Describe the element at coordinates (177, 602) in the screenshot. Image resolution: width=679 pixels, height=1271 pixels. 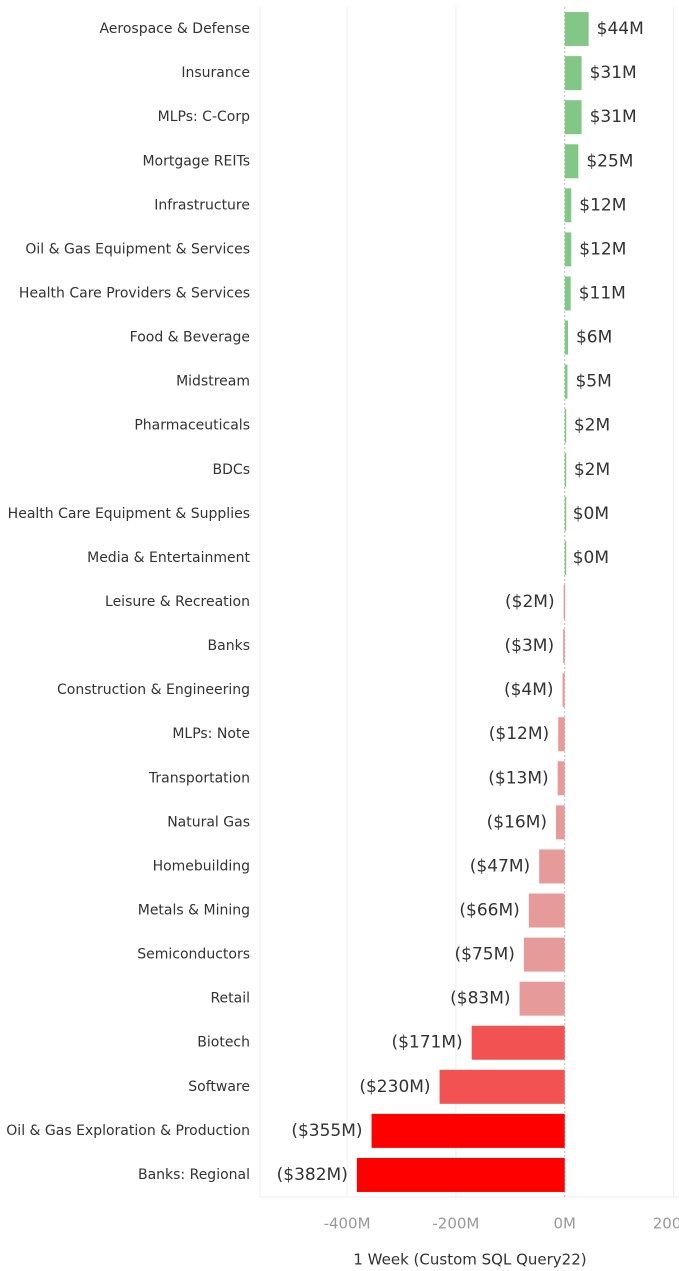
I see `y-tick-label: Leisure & Recreation` at that location.